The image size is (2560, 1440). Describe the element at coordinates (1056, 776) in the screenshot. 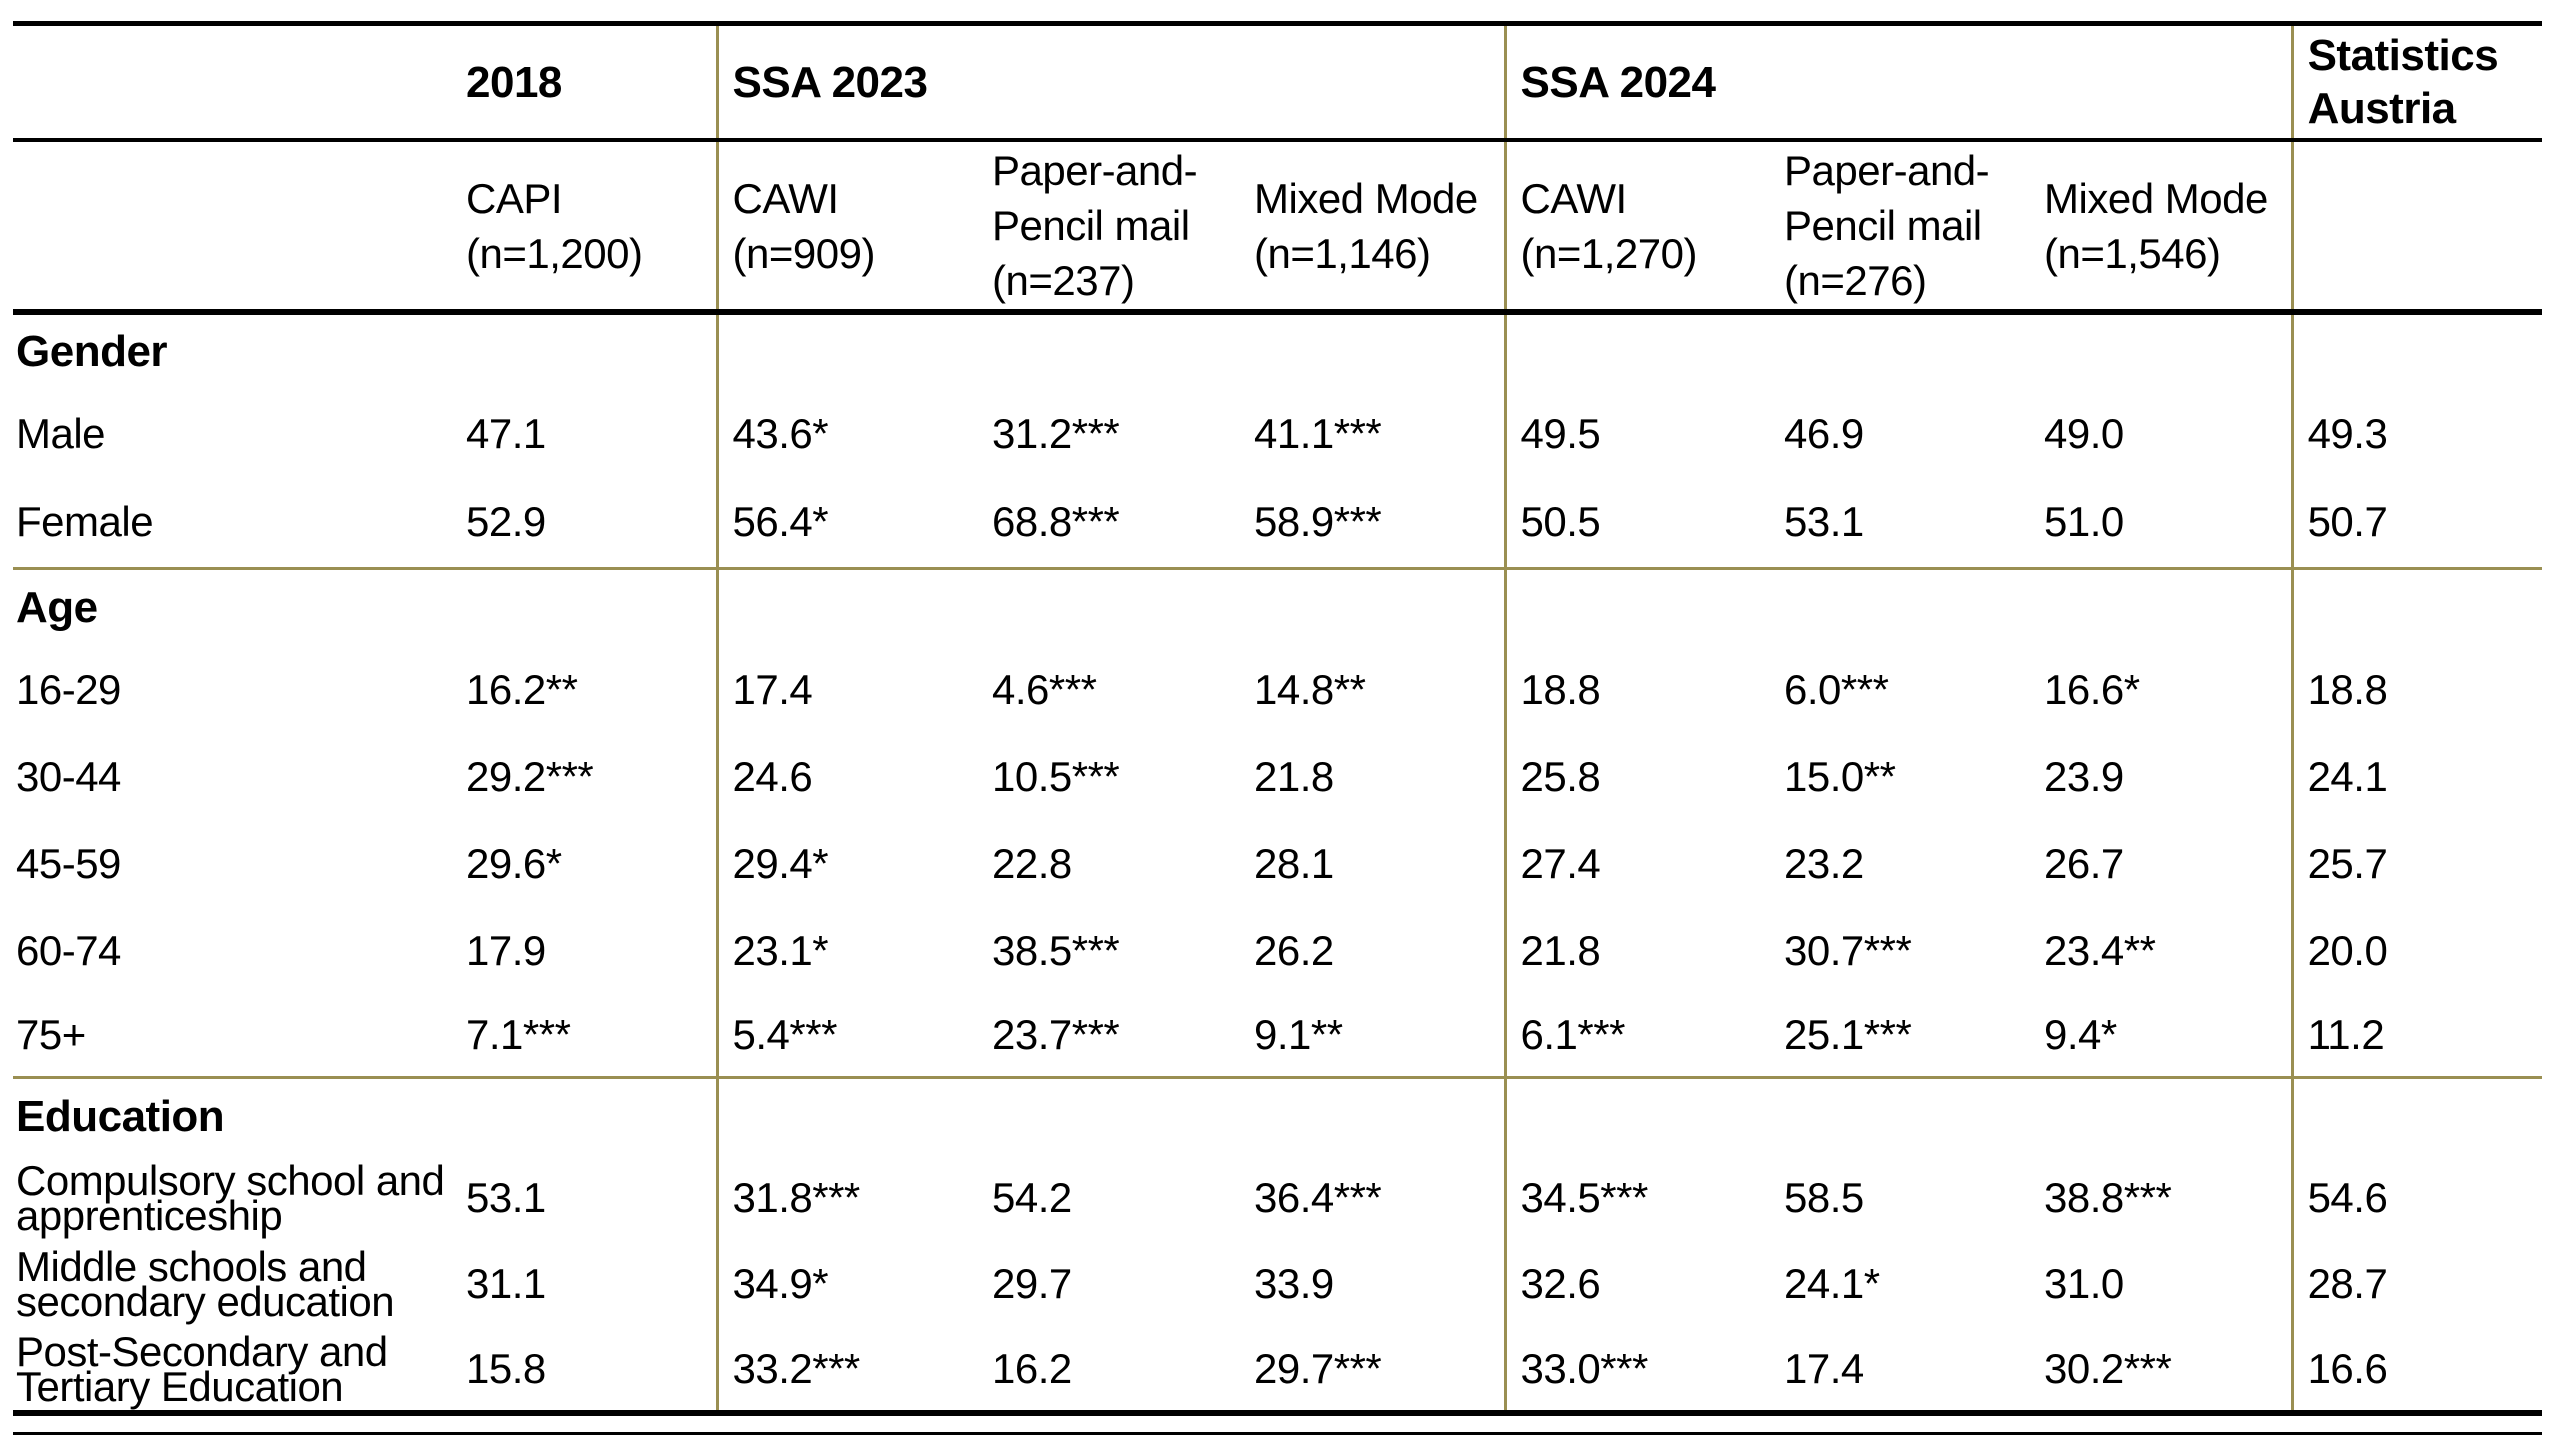

I see `value-cell: 10.5***` at that location.